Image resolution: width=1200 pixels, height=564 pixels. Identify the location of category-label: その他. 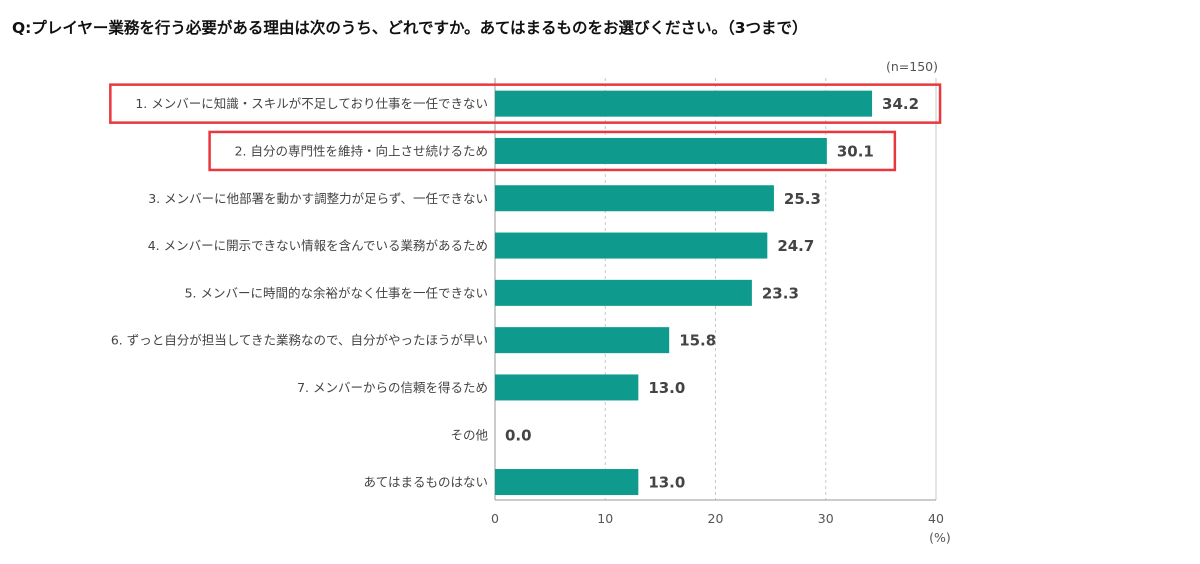
(469, 434).